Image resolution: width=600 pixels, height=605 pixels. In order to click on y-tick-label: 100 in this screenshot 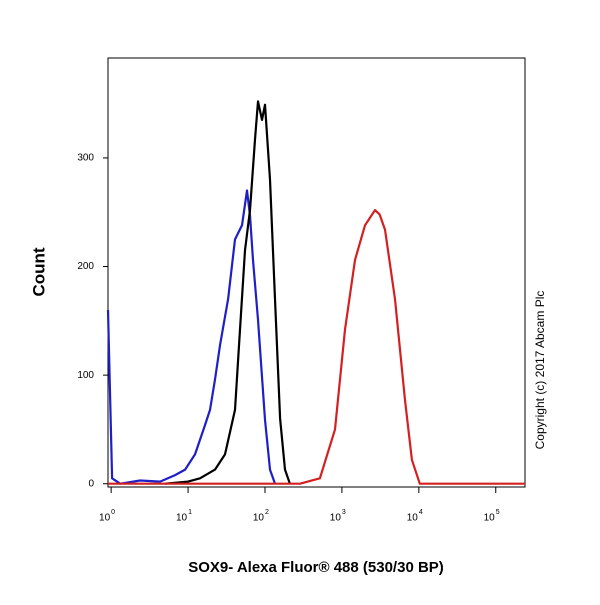, I will do `click(85, 375)`.